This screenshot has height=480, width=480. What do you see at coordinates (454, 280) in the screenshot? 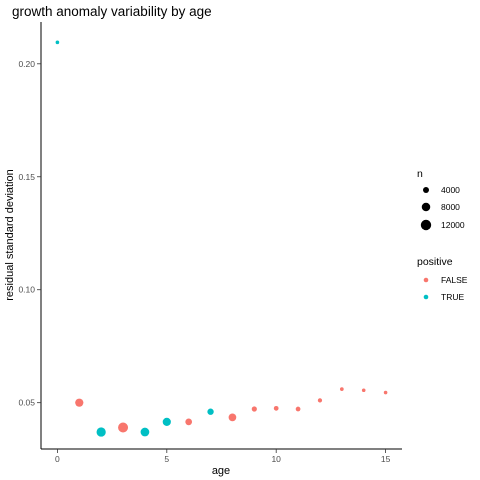
I see `color-legend-label: FALSE` at bounding box center [454, 280].